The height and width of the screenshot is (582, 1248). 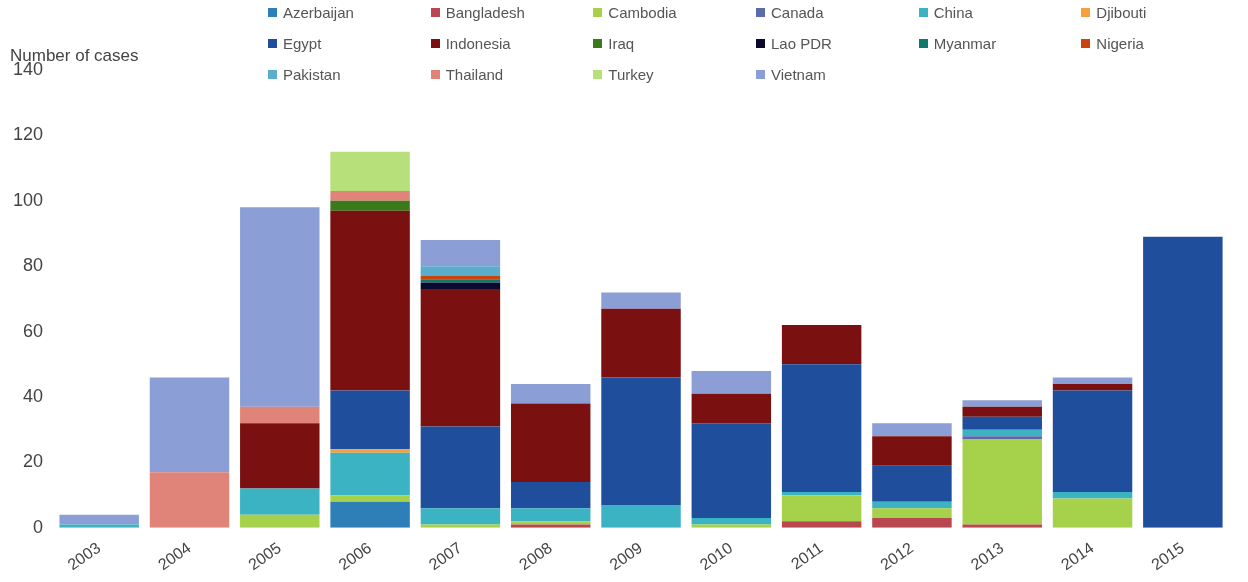 What do you see at coordinates (1120, 43) in the screenshot?
I see `legend-label: Nigeria` at bounding box center [1120, 43].